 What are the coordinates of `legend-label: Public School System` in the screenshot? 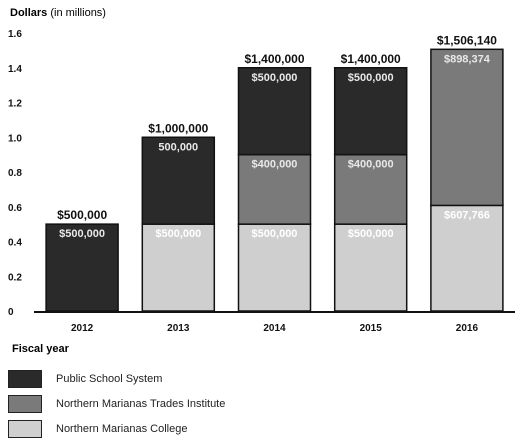 It's located at (109, 379).